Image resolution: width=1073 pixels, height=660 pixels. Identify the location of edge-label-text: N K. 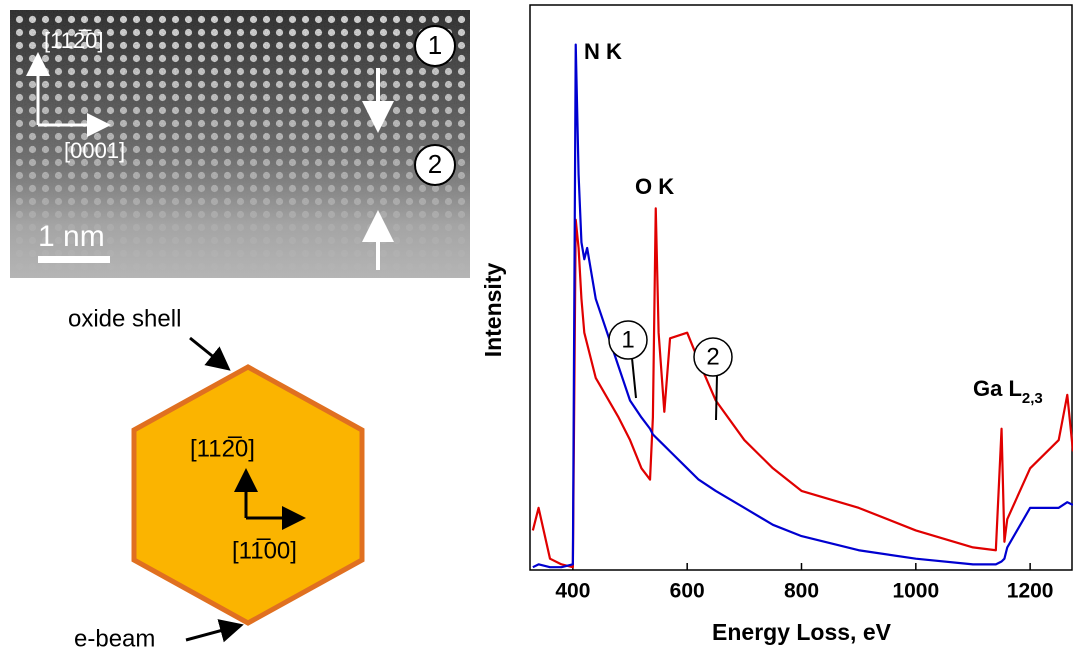
(603, 51).